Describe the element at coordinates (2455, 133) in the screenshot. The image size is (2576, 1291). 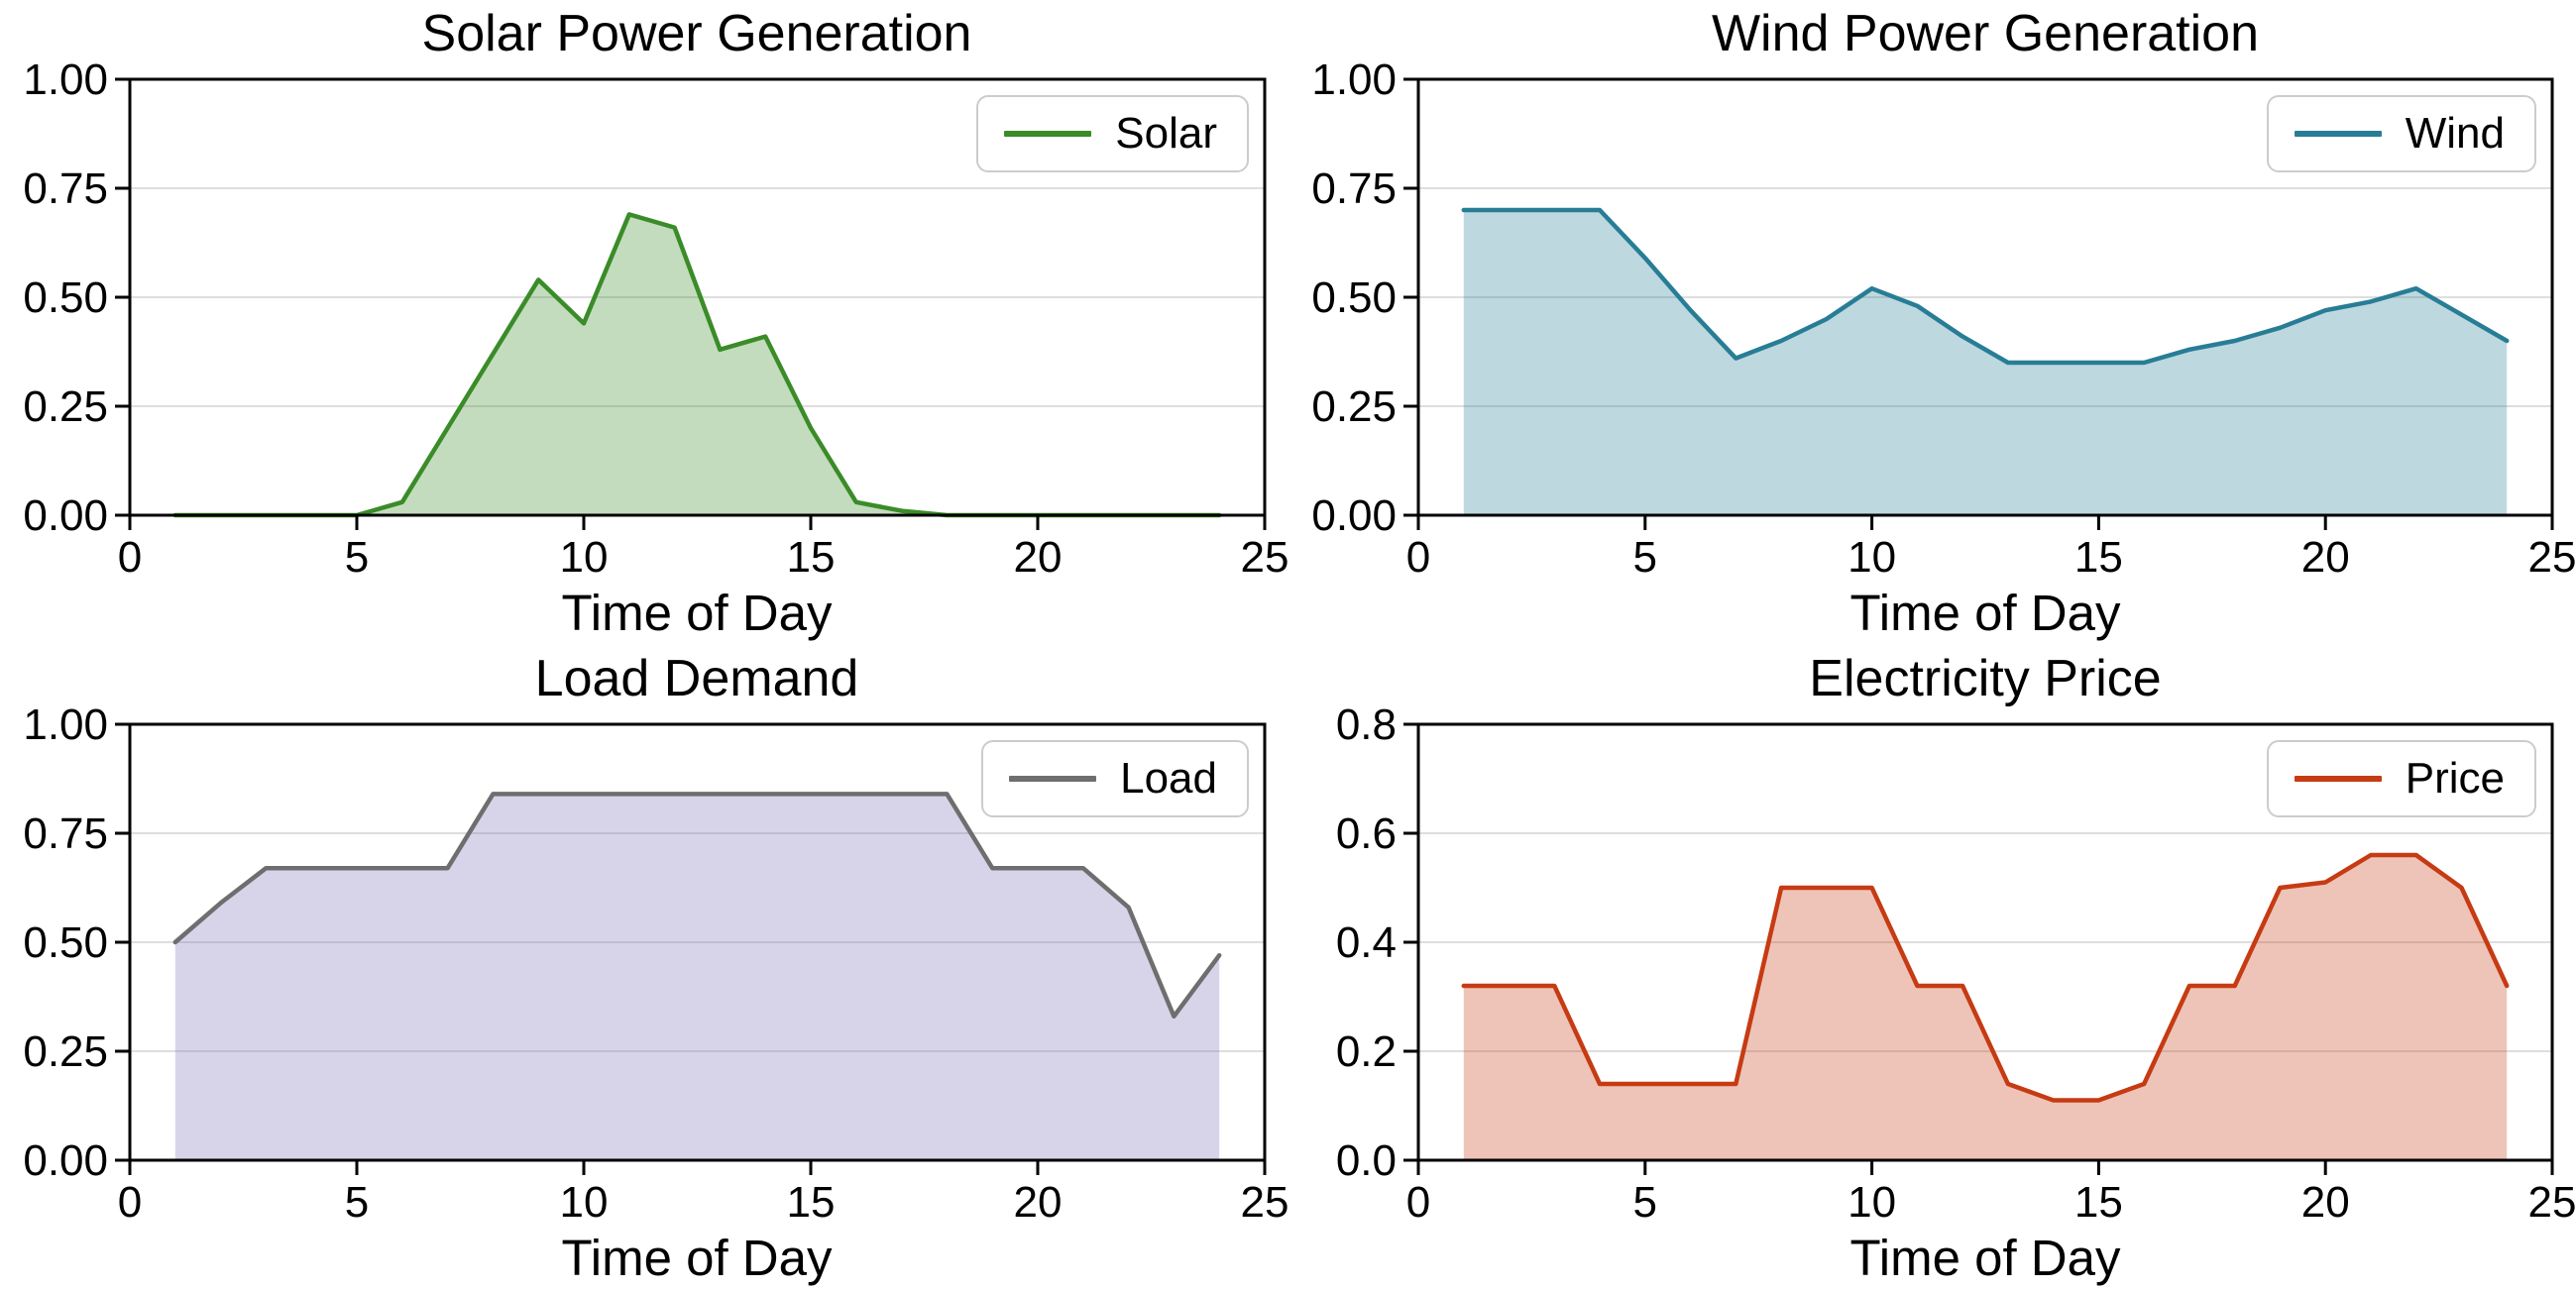
I see `legend-label: Wind` at that location.